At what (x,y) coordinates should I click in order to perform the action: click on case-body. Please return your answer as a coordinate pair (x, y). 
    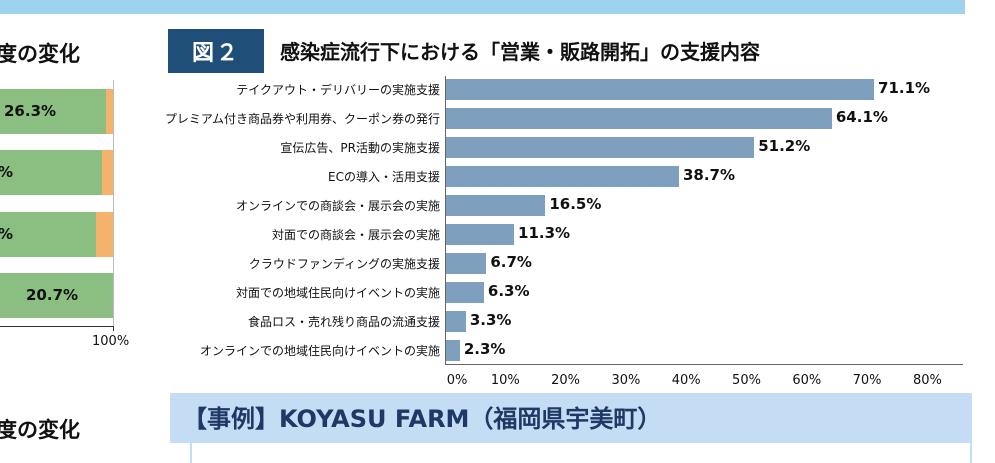
    Looking at the image, I should click on (581, 453).